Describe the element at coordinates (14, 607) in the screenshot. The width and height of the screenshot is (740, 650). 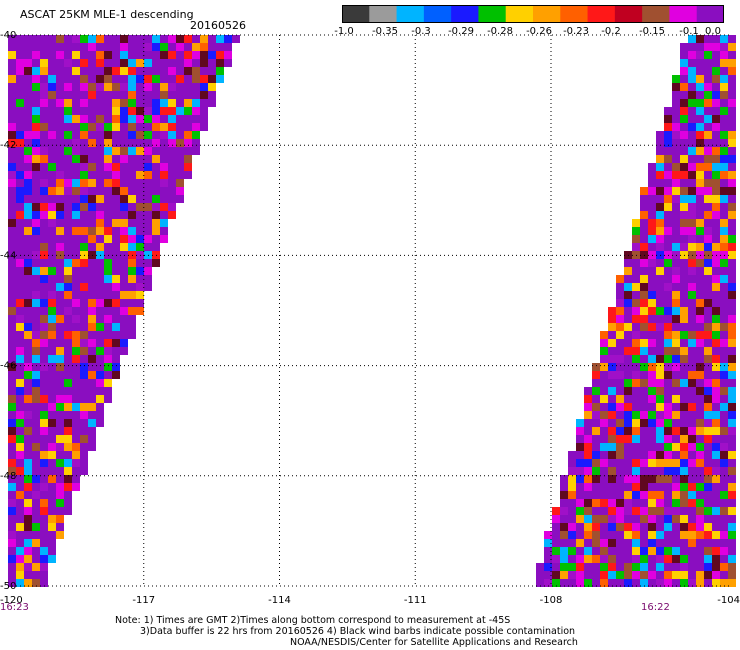
I see `time-left: 16:23` at that location.